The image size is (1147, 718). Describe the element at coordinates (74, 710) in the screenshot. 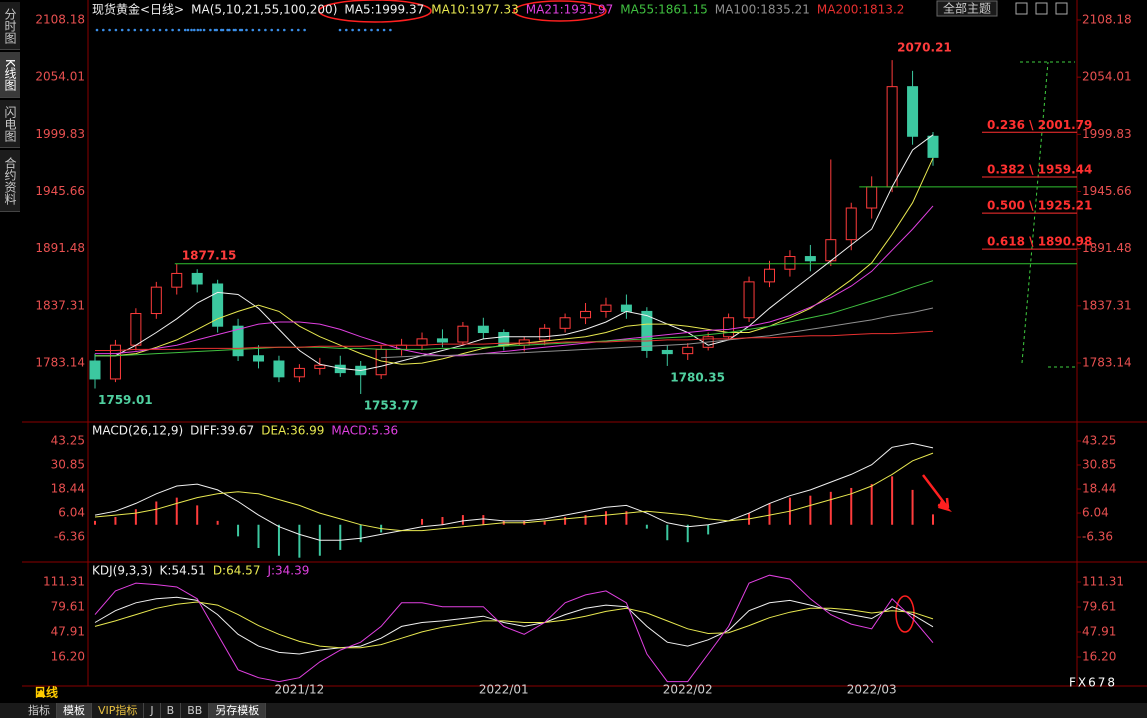

I see `bottom-tab: 模板` at that location.